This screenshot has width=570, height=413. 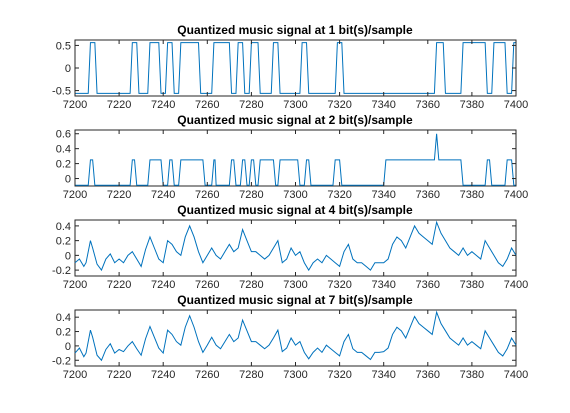 What do you see at coordinates (63, 135) in the screenshot?
I see `y-tick-label: 0.6` at bounding box center [63, 135].